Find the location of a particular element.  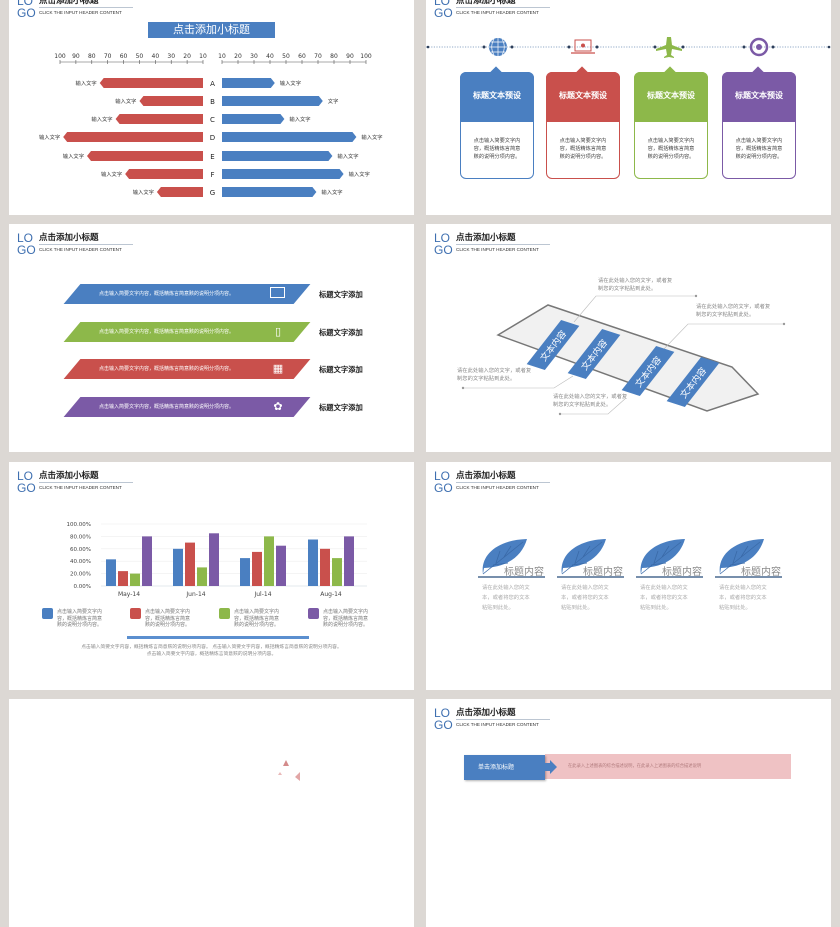

y-tick-label: 60.00% is located at coordinates (80, 550).